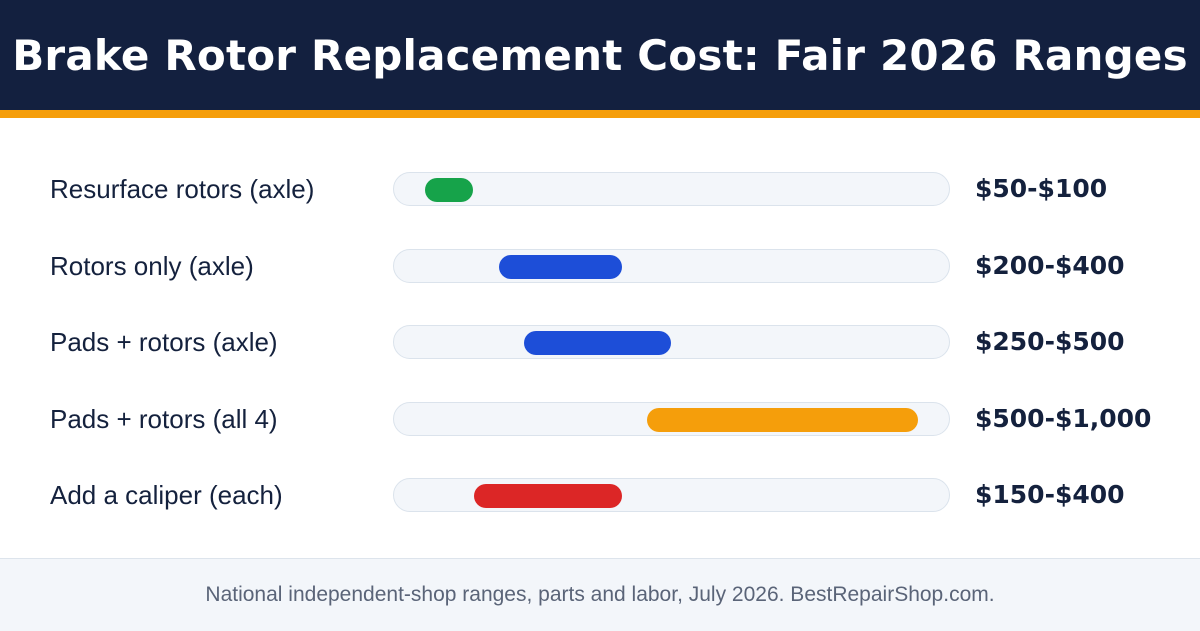  What do you see at coordinates (152, 265) in the screenshot?
I see `category-label: Rotors only (axle)` at bounding box center [152, 265].